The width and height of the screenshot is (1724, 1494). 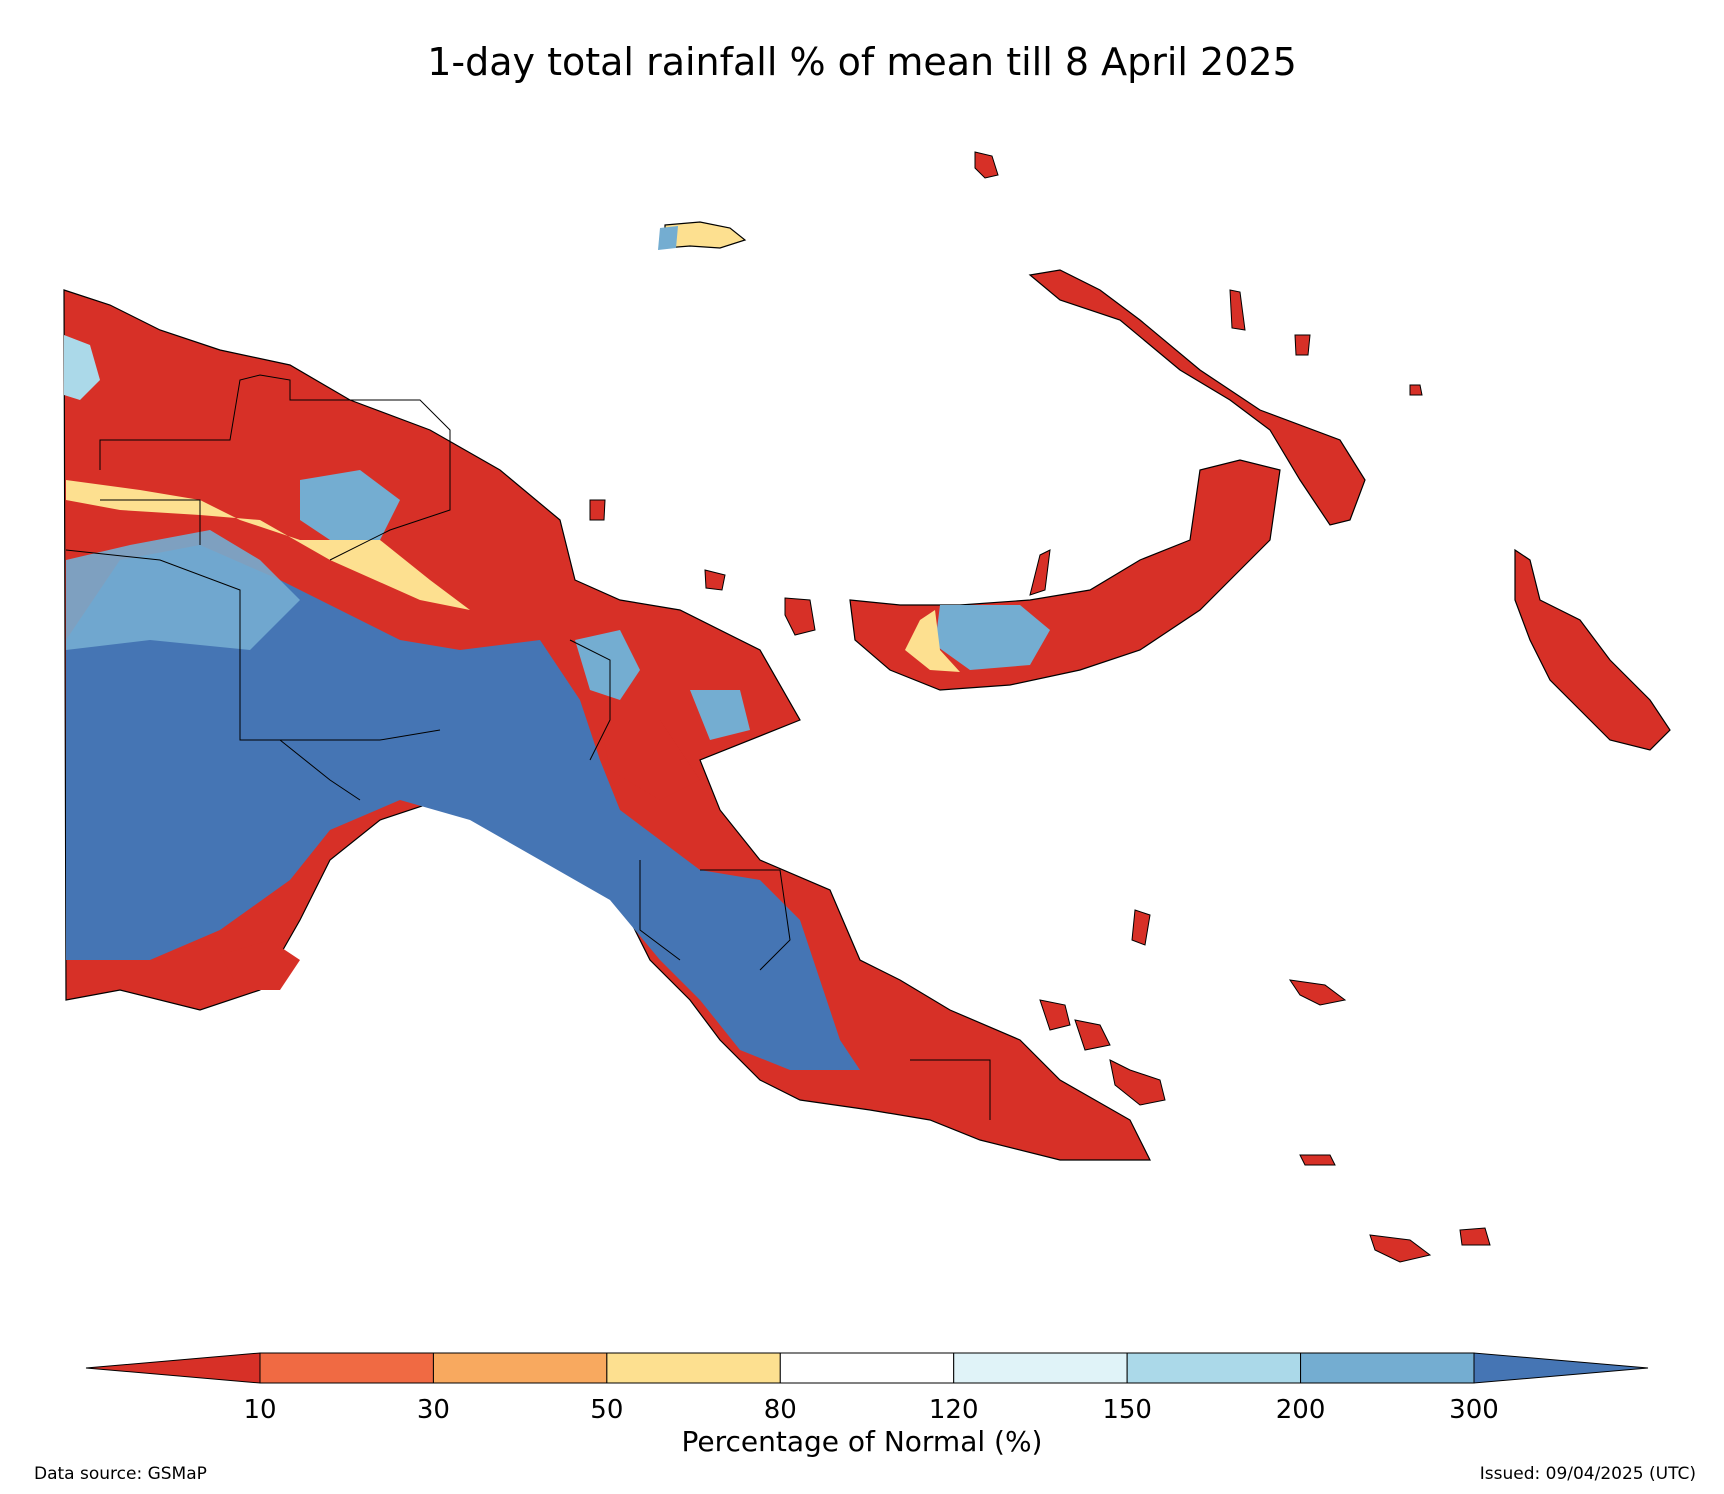 What do you see at coordinates (1300, 1410) in the screenshot?
I see `colorbar-tick: 200` at bounding box center [1300, 1410].